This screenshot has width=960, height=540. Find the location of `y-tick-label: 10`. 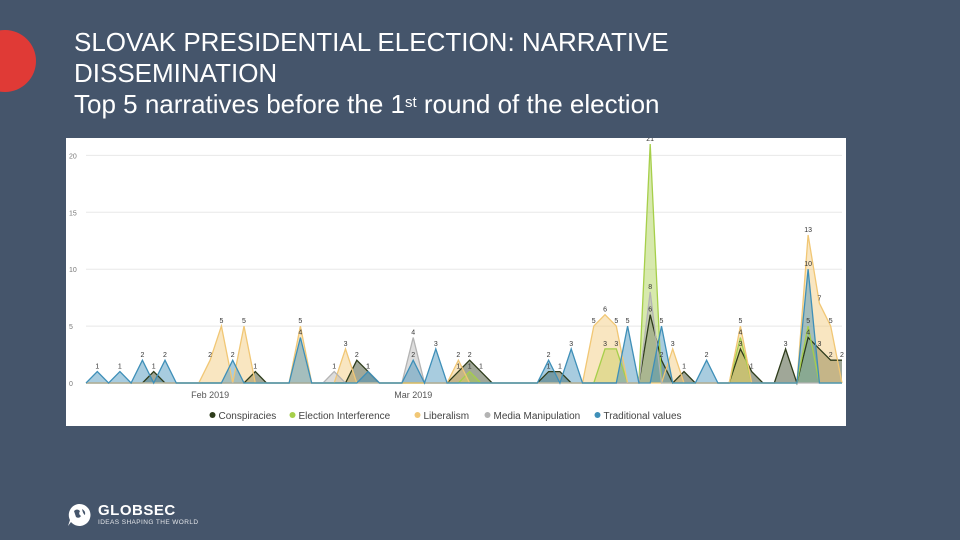

y-tick-label: 10 is located at coordinates (73, 270).